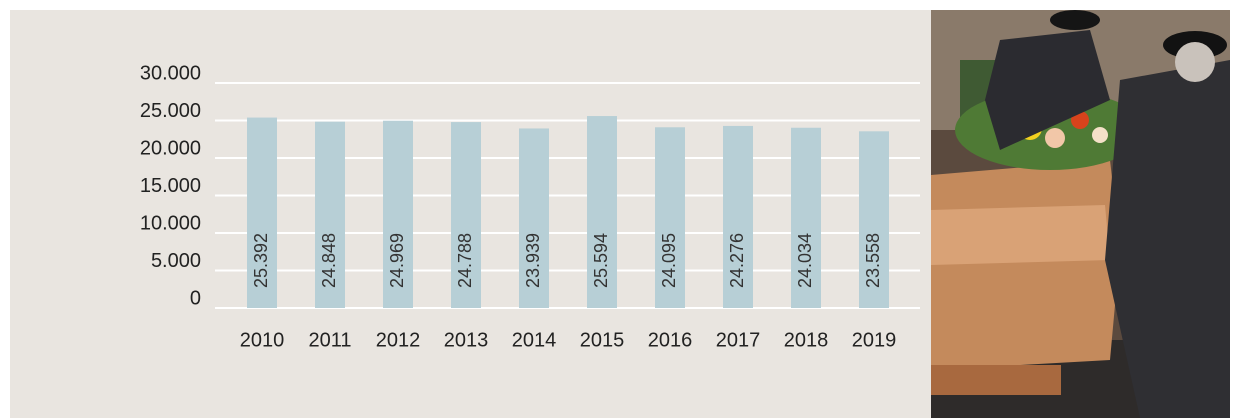 Image resolution: width=1239 pixels, height=418 pixels. Describe the element at coordinates (670, 340) in the screenshot. I see `x-tick-label: 2016` at that location.